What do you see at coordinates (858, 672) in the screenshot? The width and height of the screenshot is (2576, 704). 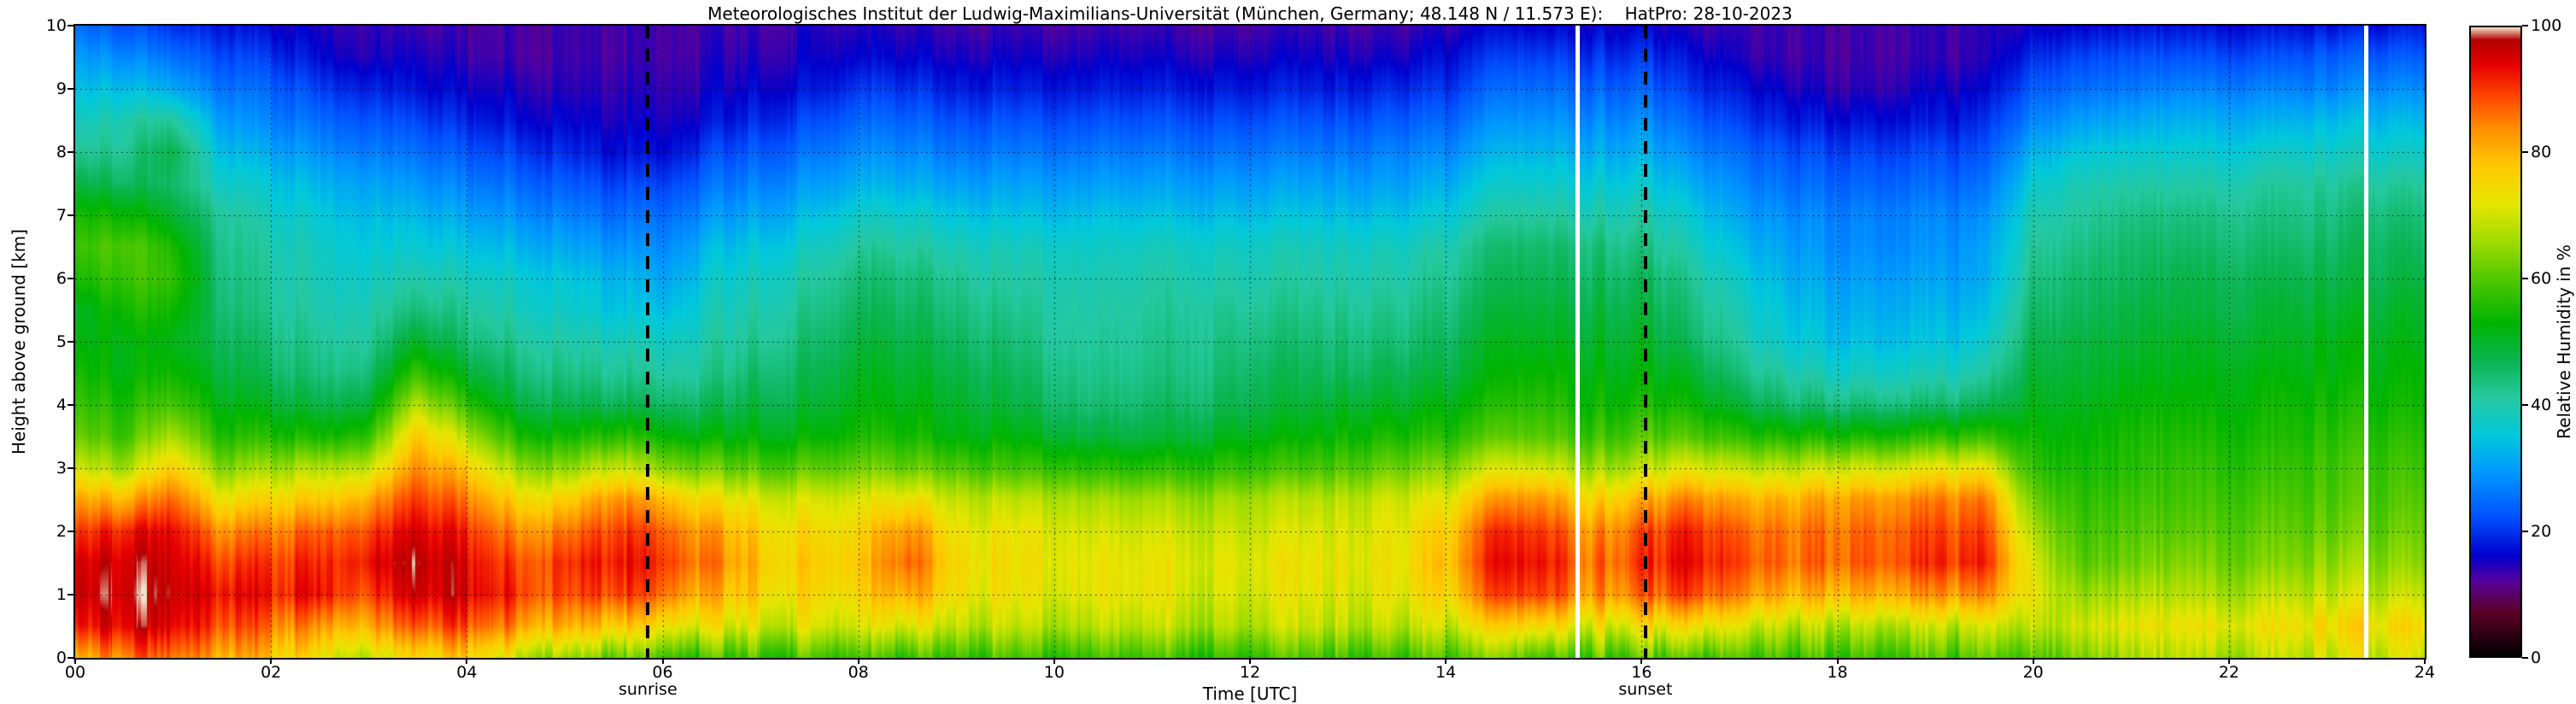 I see `x-tick-label: 08` at bounding box center [858, 672].